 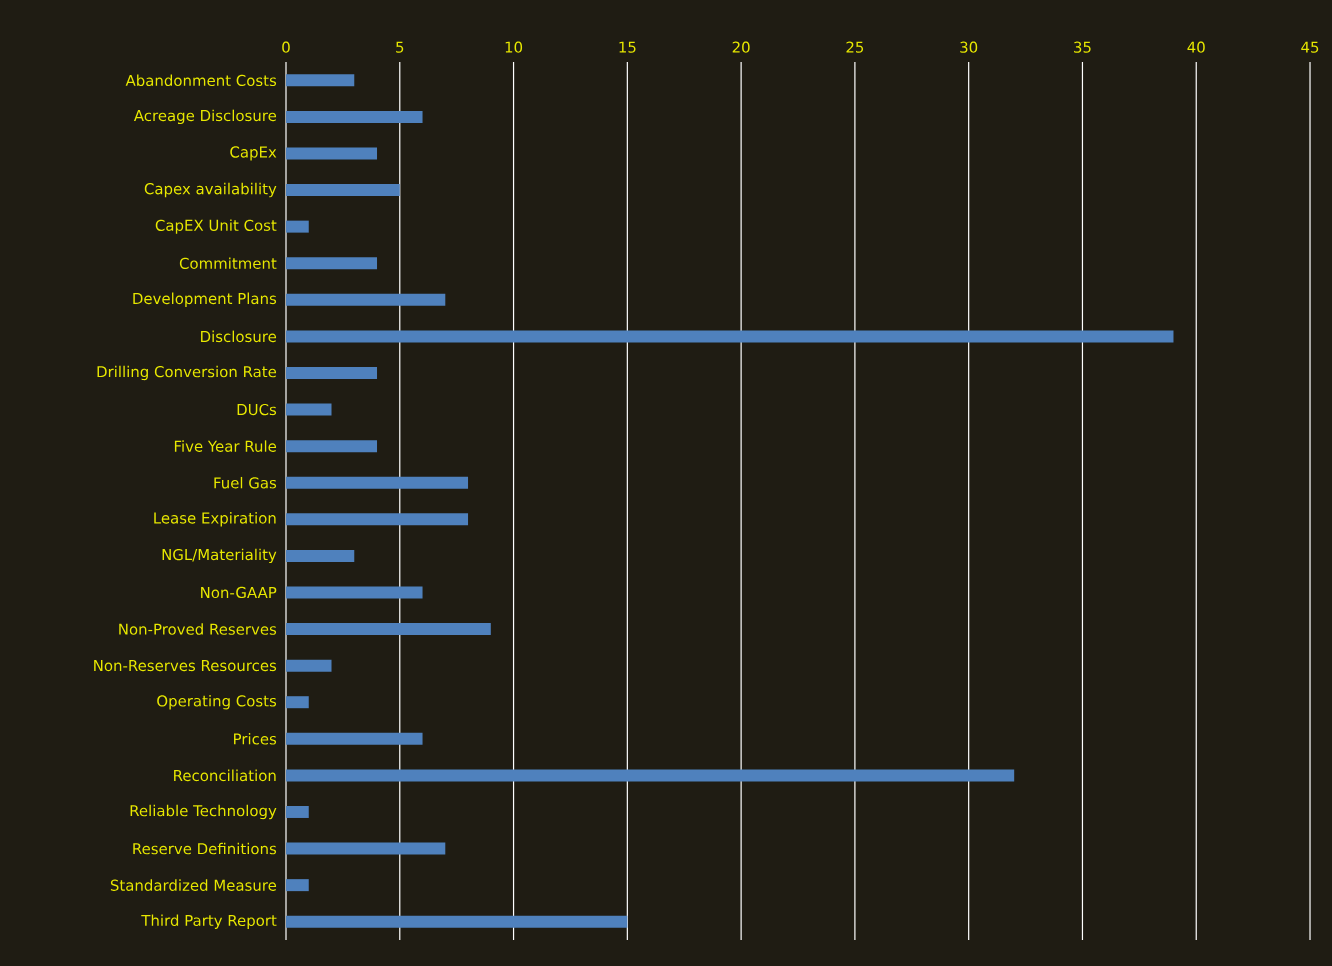 I want to click on y-tick-label: Third Party Report, so click(x=209, y=921).